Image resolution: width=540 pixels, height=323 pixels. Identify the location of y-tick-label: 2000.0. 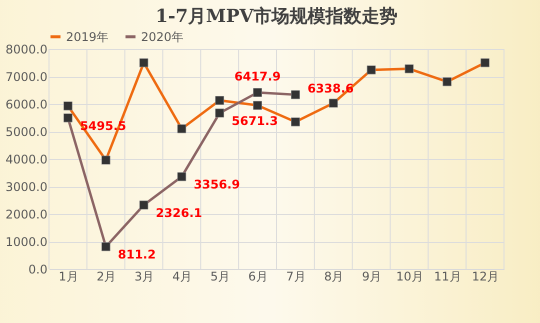
(27, 215).